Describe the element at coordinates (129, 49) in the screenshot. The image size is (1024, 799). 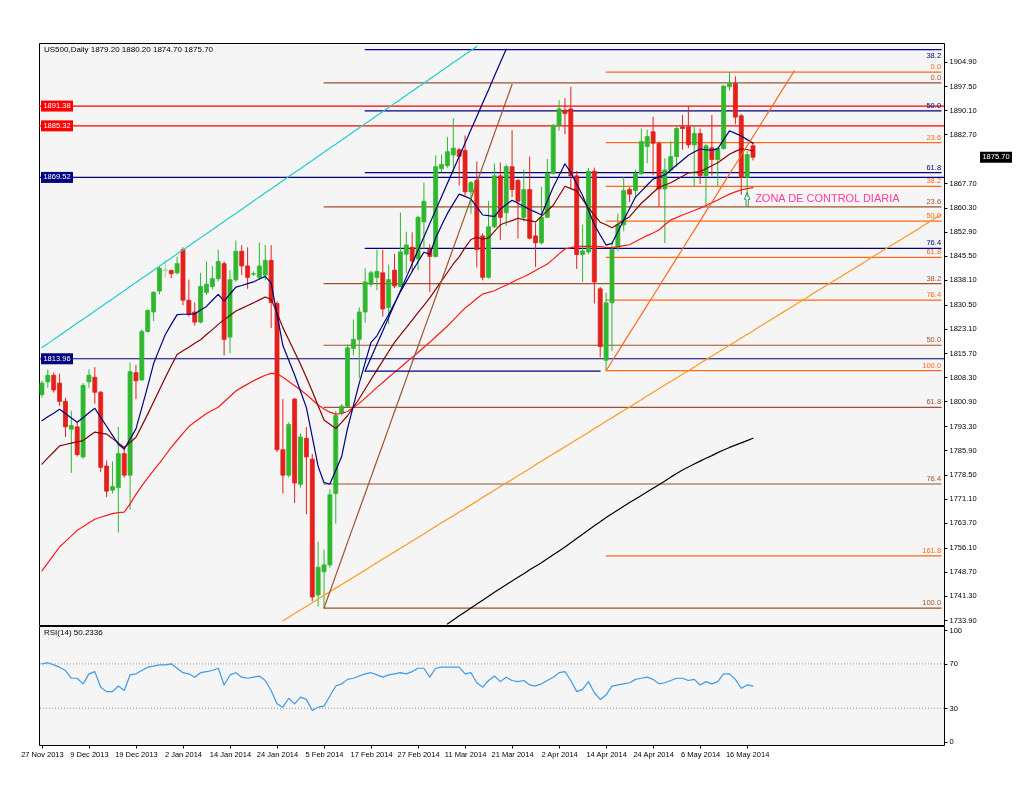
I see `chart-title: US500,Daily 1879.20 1880.20 1874.70 1875.70` at that location.